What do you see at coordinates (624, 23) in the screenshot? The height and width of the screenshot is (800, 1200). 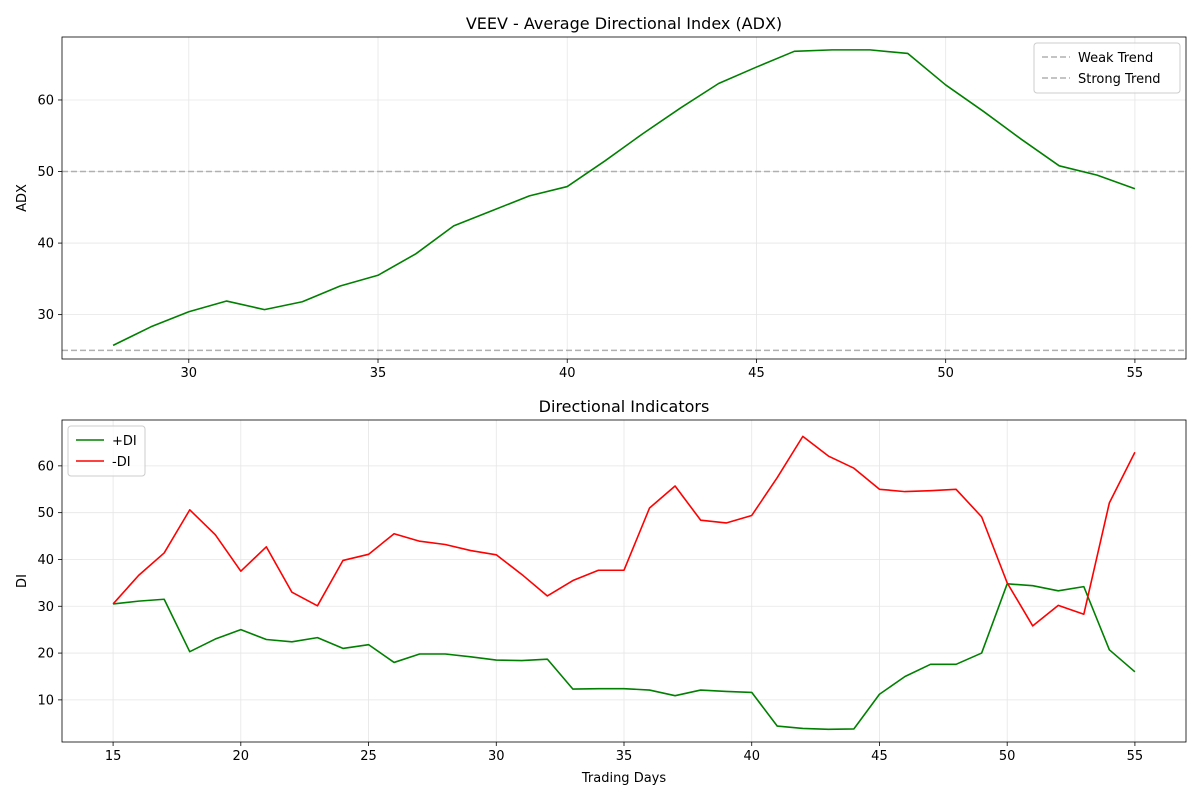 I see `chart-title: VEEV - Average Directional Index (ADX)` at bounding box center [624, 23].